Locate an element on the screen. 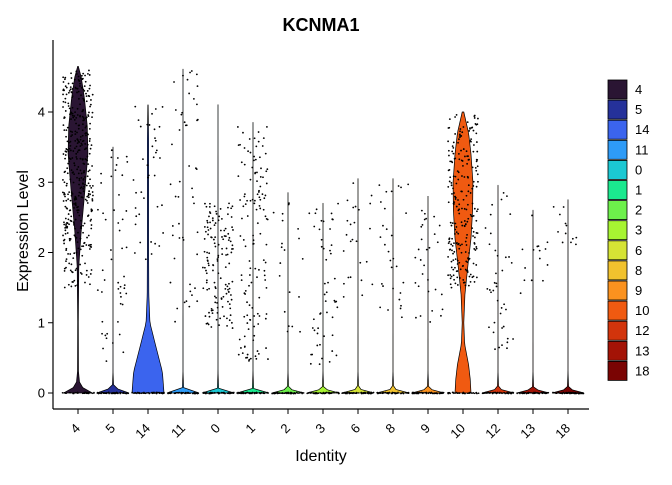 The height and width of the screenshot is (485, 672). point-11-zero is located at coordinates (168, 393).